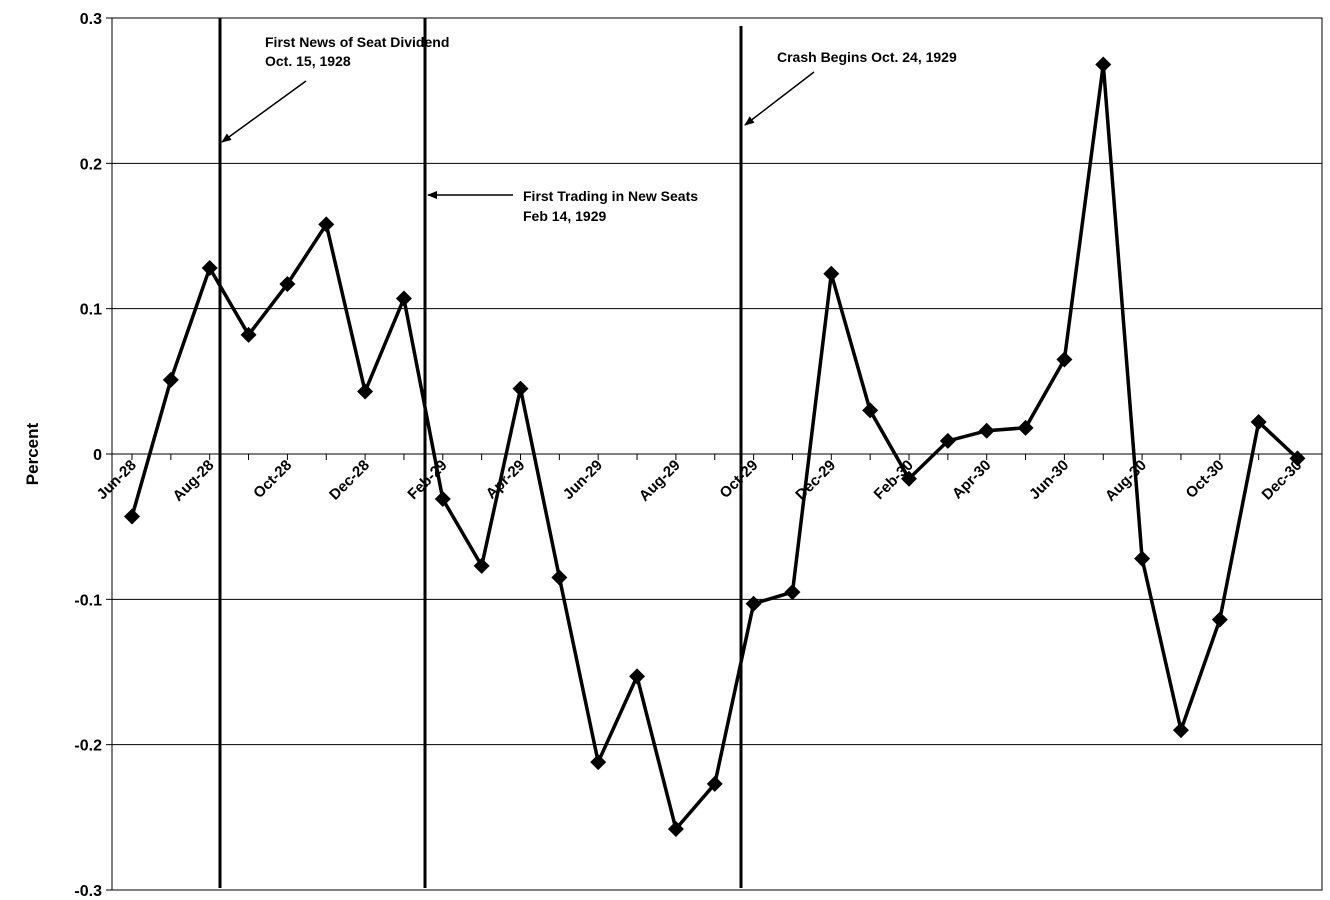 This screenshot has height=900, width=1330. I want to click on x-tick-label: Oct-30, so click(1205, 479).